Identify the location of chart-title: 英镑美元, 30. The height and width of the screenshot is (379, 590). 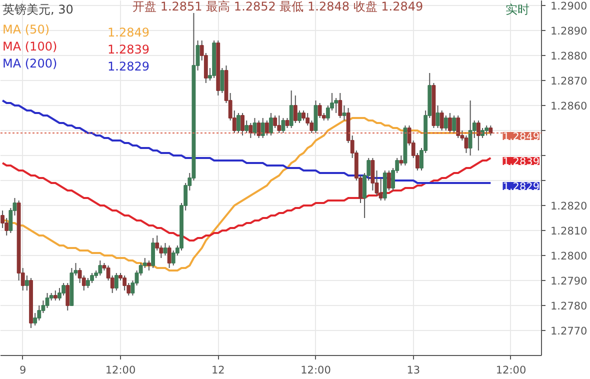
(38, 9).